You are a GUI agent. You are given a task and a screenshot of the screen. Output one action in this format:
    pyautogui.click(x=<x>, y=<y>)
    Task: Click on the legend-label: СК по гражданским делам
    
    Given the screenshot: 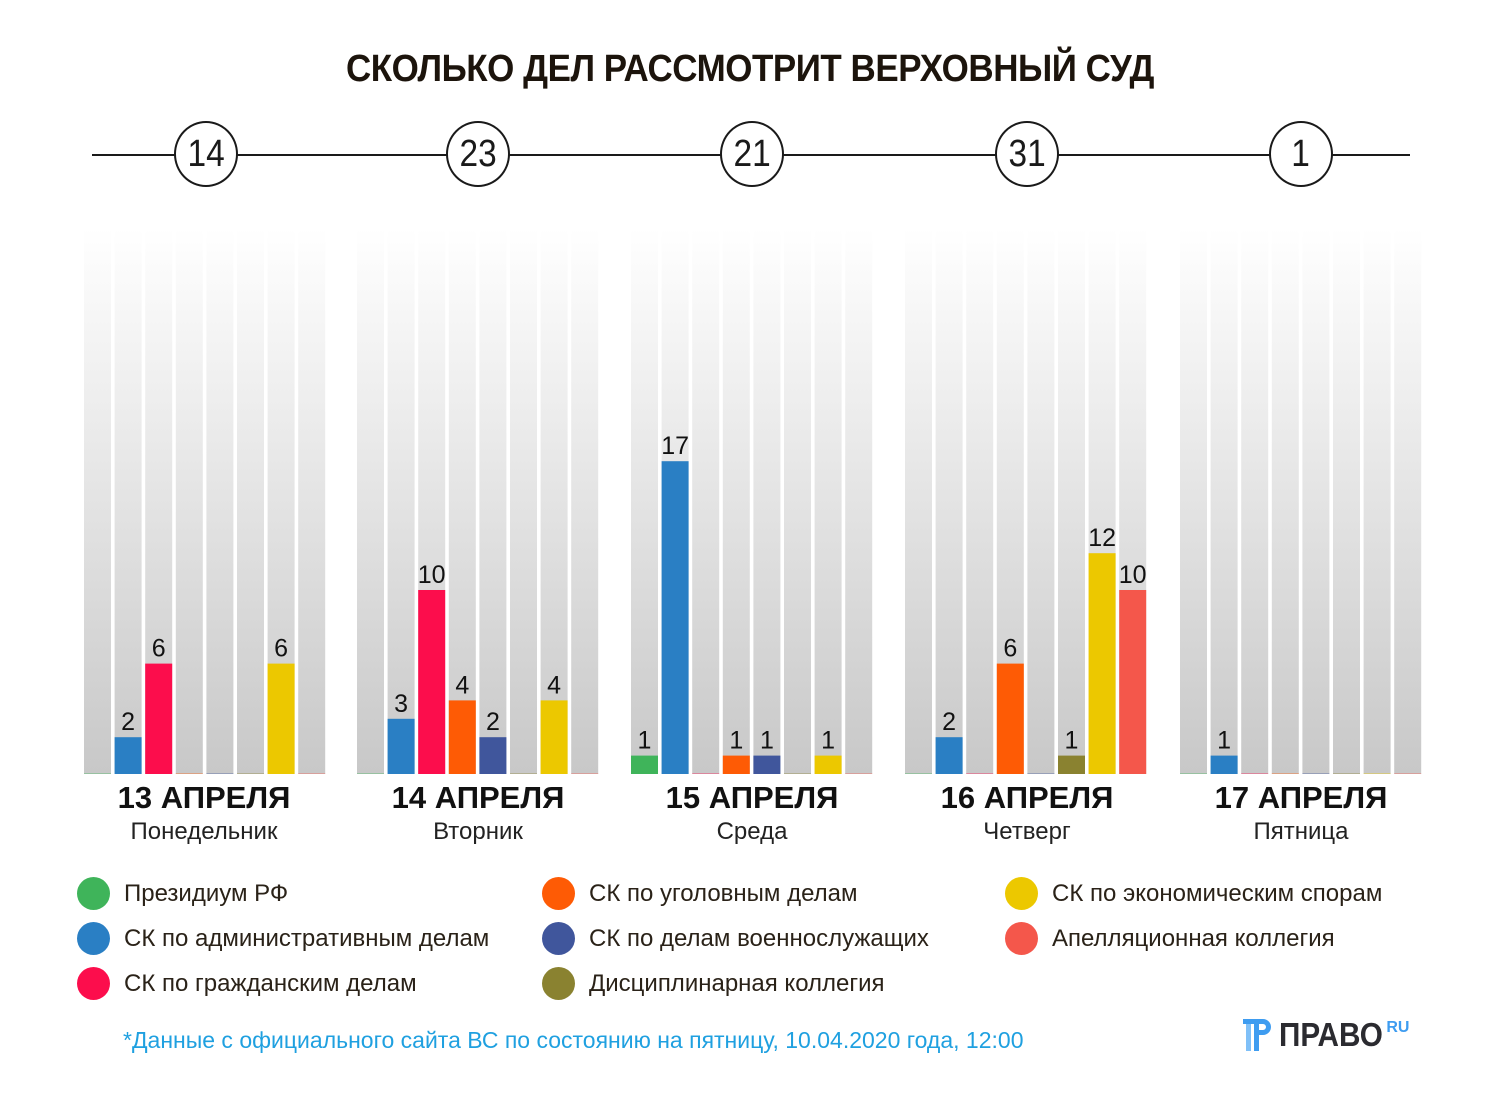 What is the action you would take?
    pyautogui.click(x=270, y=983)
    